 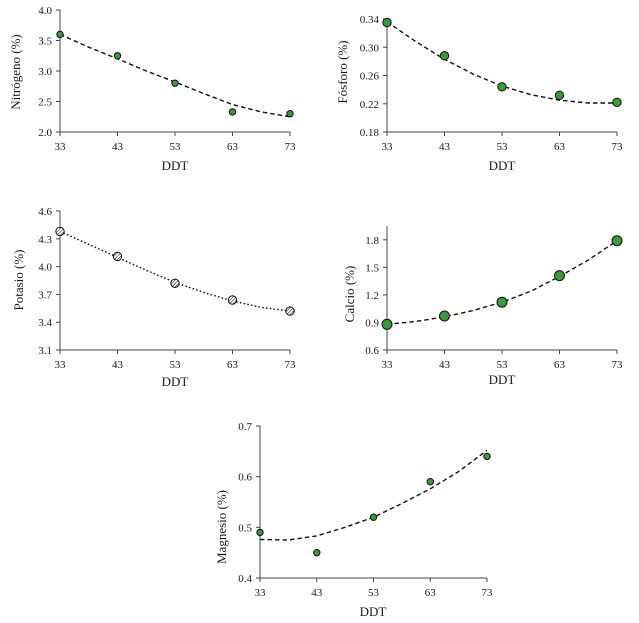 What do you see at coordinates (45, 212) in the screenshot?
I see `y-tick-label: 4.6` at bounding box center [45, 212].